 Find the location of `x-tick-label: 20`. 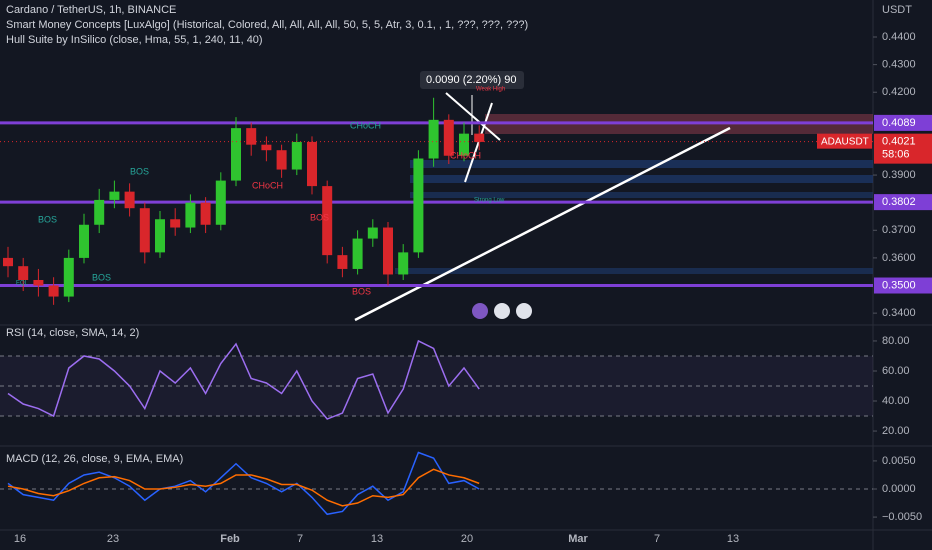

x-tick-label: 20 is located at coordinates (467, 539).